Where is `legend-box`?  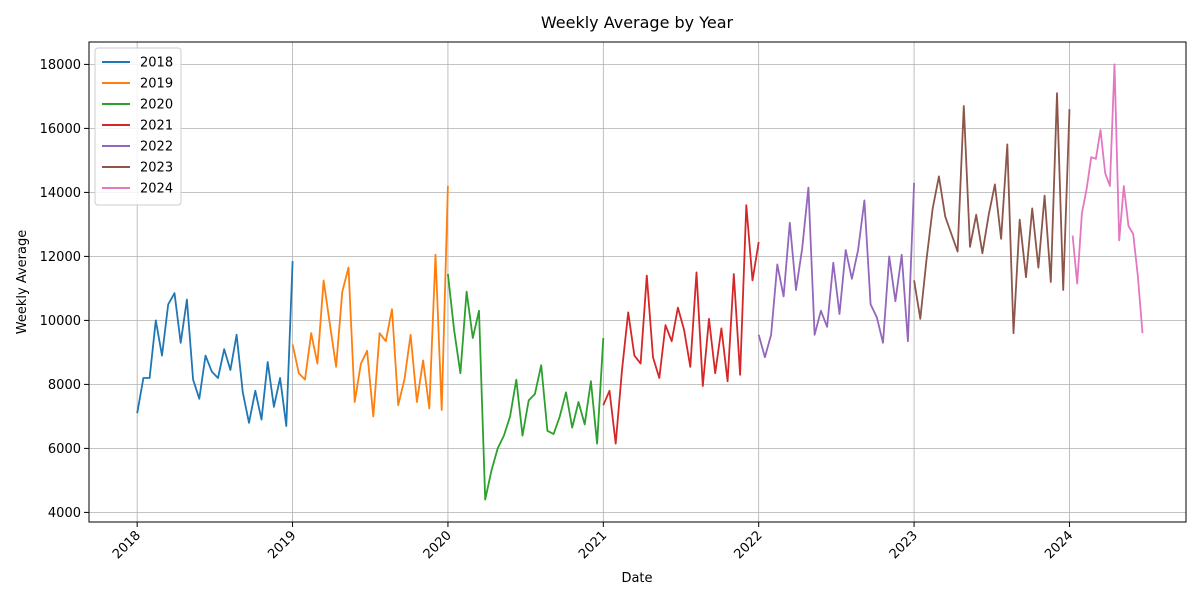
legend-box is located at coordinates (138, 126).